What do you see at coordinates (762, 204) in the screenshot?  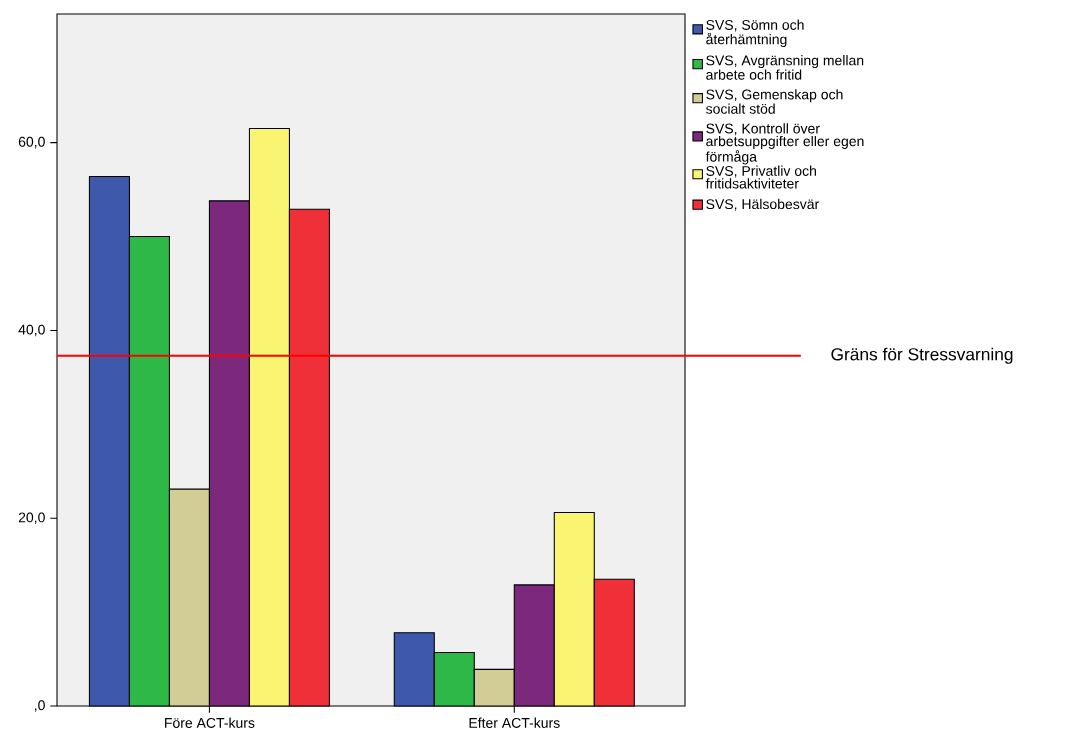 I see `legend-label: SVS, Hälsobesvär` at bounding box center [762, 204].